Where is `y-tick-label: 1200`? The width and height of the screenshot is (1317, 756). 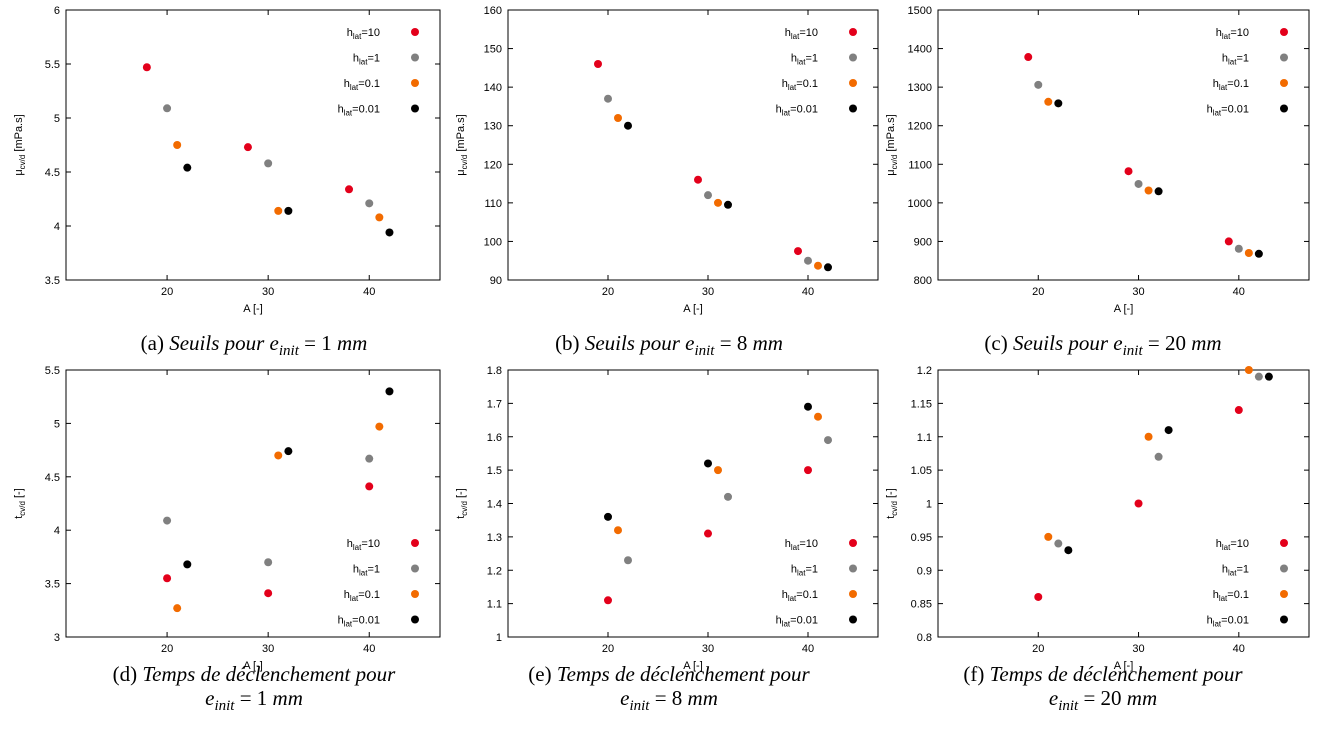
y-tick-label: 1200 is located at coordinates (920, 127).